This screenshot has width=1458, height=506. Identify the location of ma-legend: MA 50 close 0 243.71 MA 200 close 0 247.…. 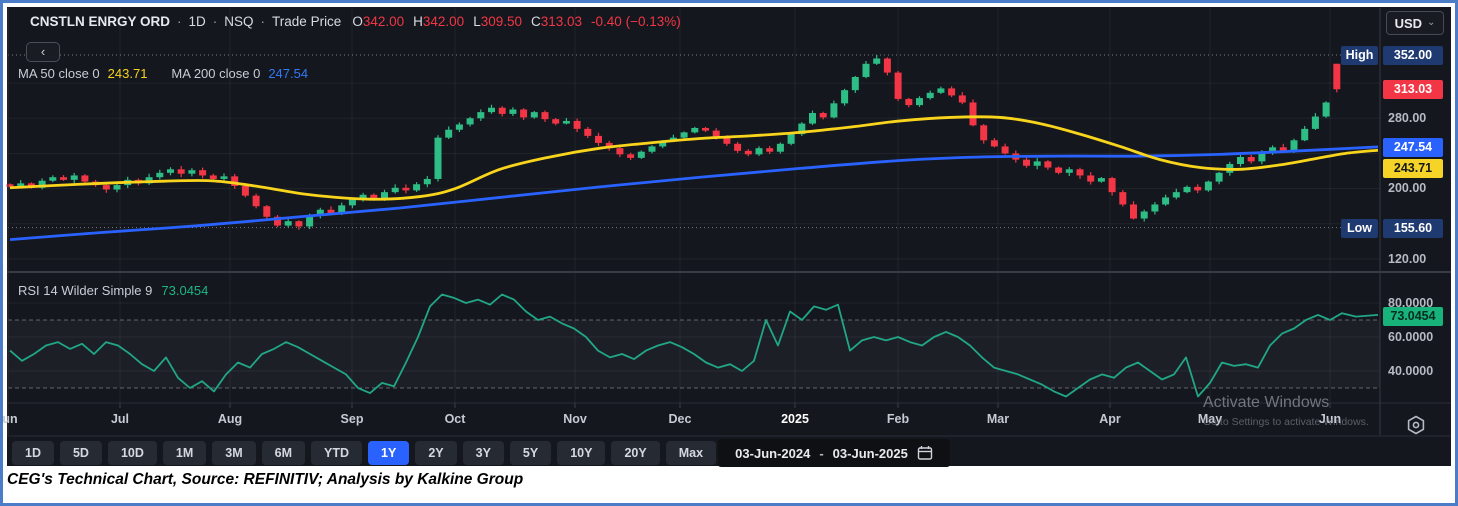
(163, 73).